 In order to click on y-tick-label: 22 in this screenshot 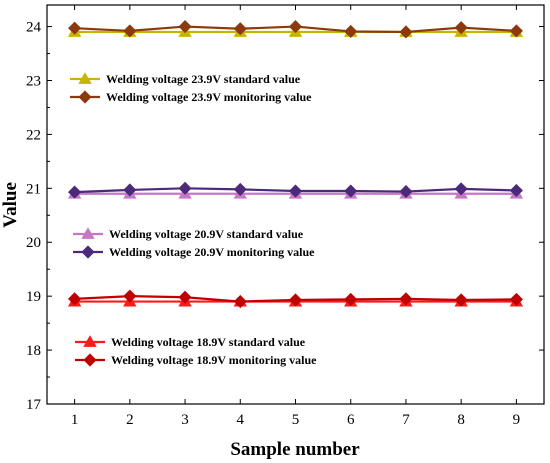, I will do `click(33, 135)`.